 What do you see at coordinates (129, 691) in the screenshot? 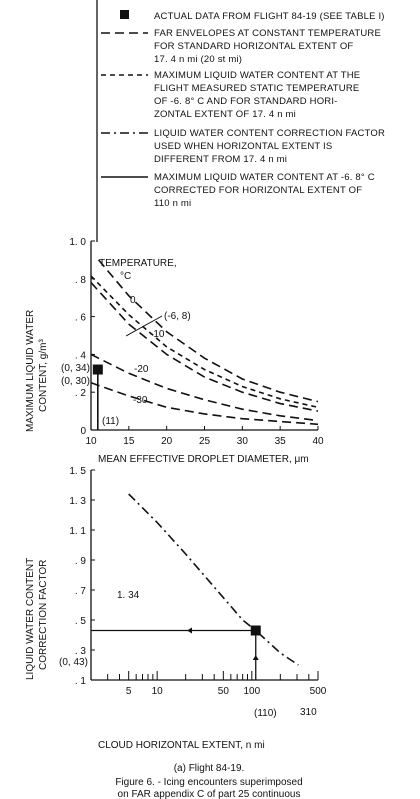
I see `chart2-x-tick-label: 5` at bounding box center [129, 691].